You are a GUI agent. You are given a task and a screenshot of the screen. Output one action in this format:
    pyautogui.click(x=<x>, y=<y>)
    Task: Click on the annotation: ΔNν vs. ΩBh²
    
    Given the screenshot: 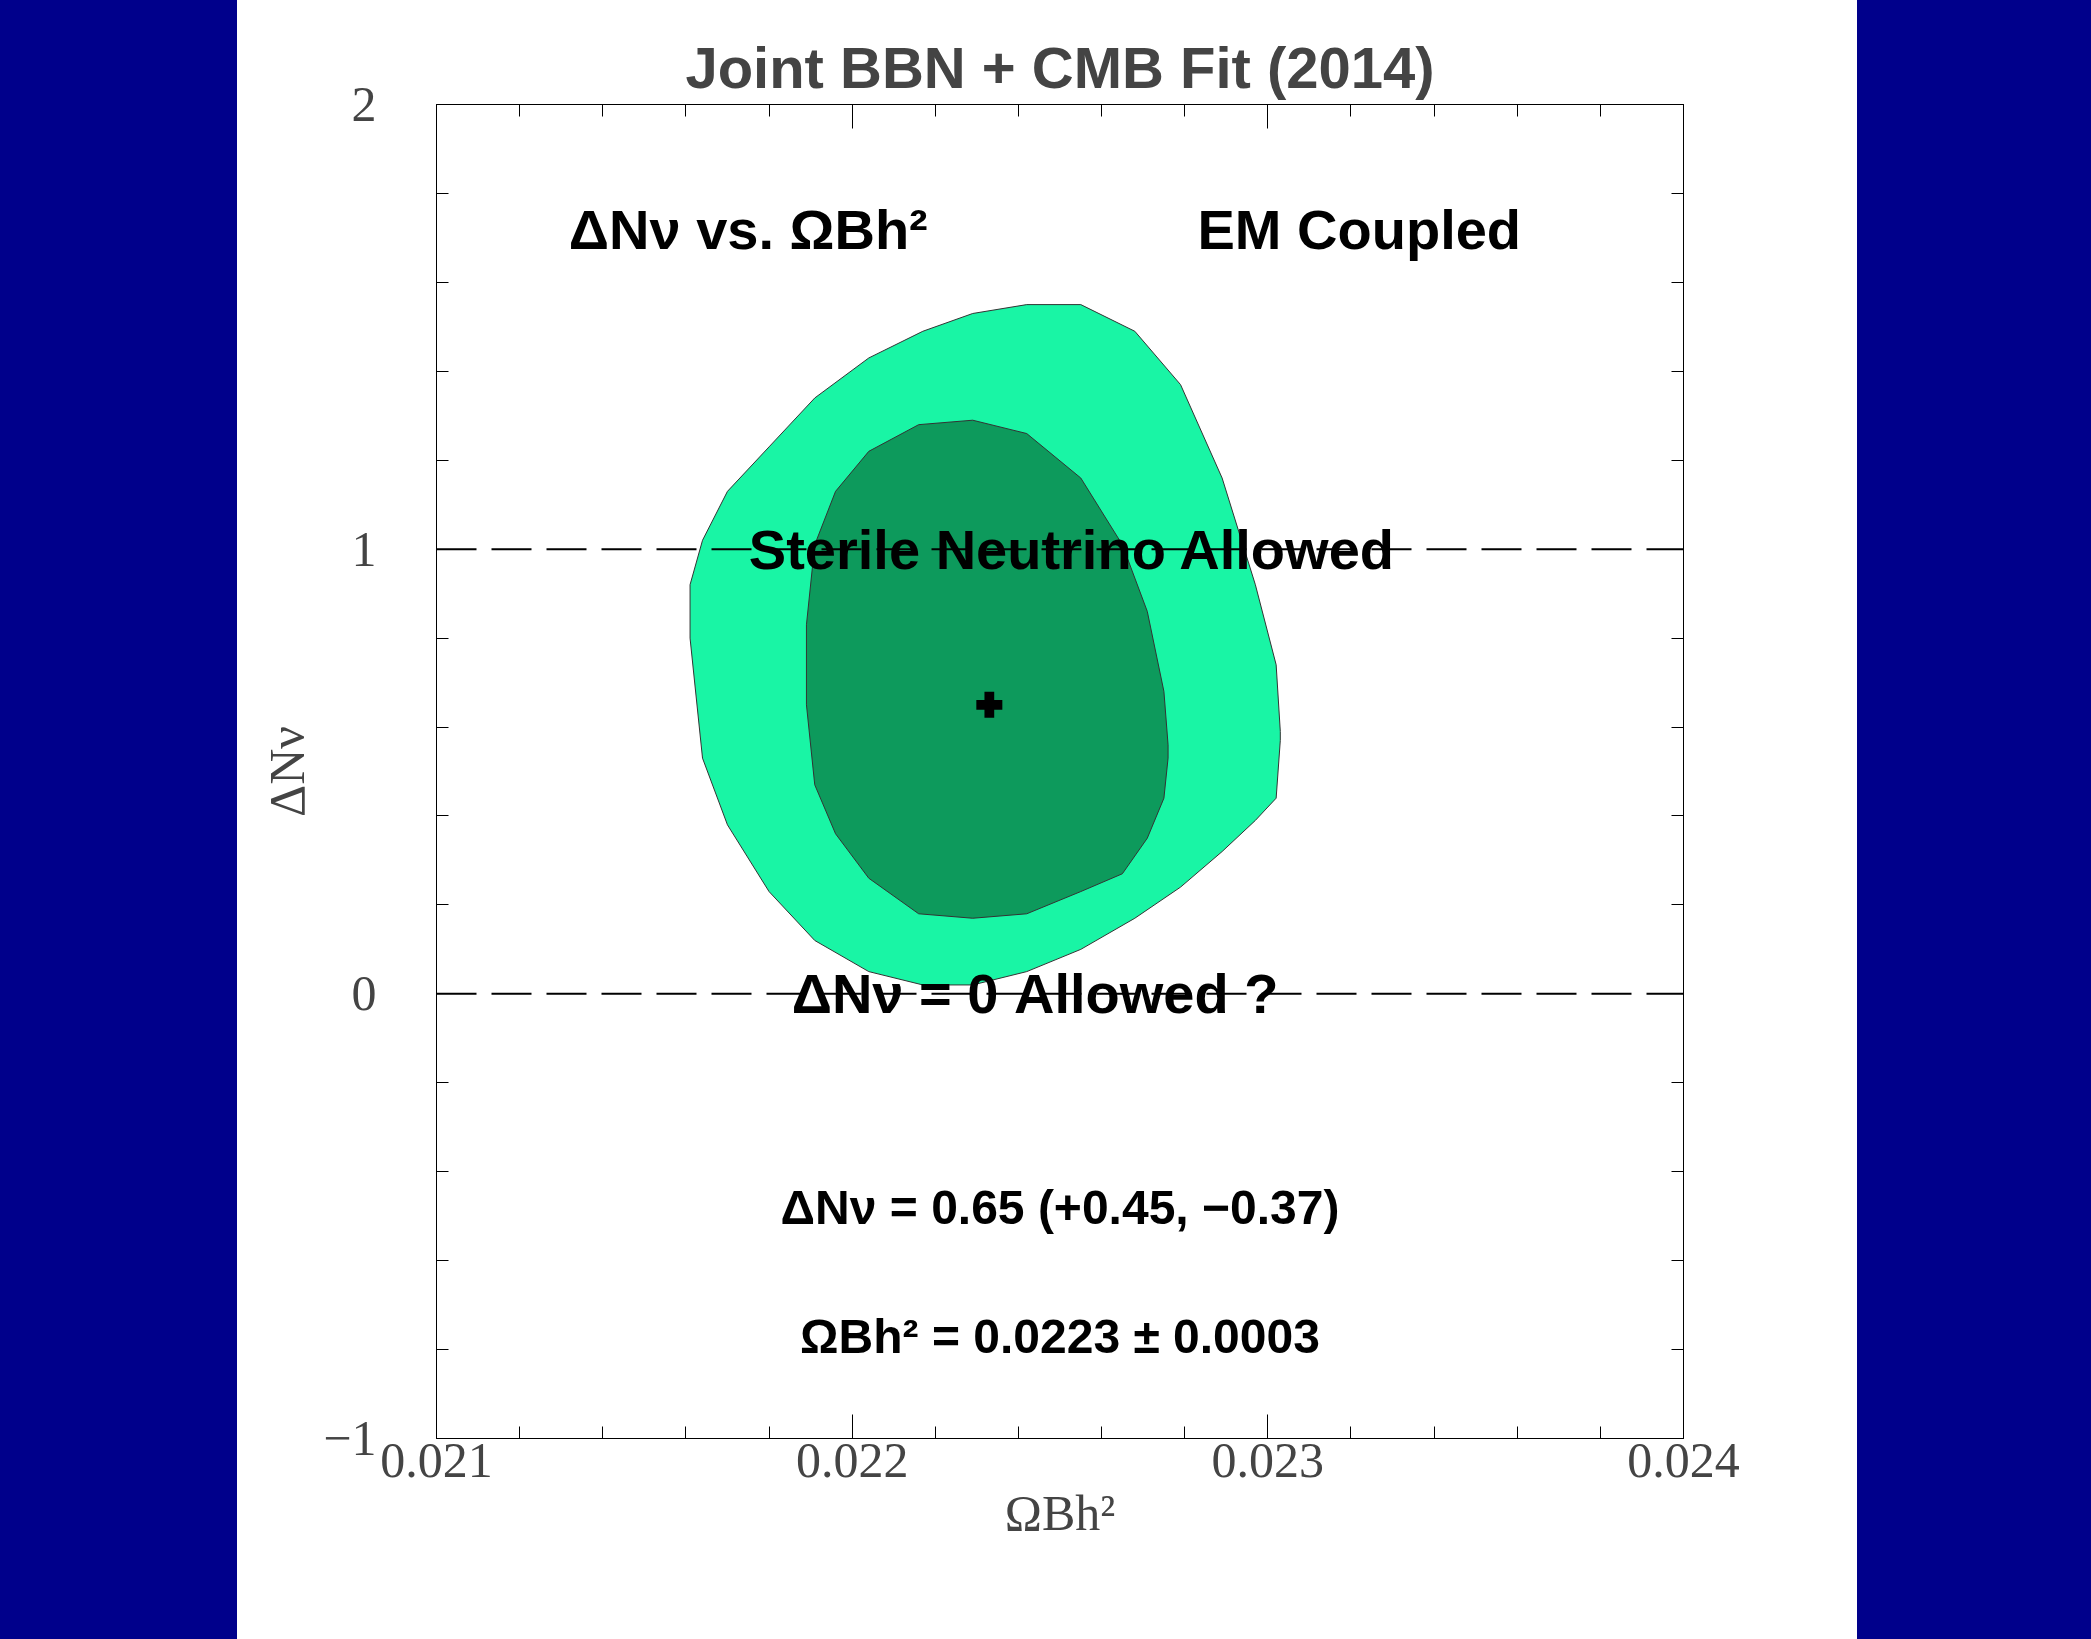 What is the action you would take?
    pyautogui.click(x=748, y=229)
    